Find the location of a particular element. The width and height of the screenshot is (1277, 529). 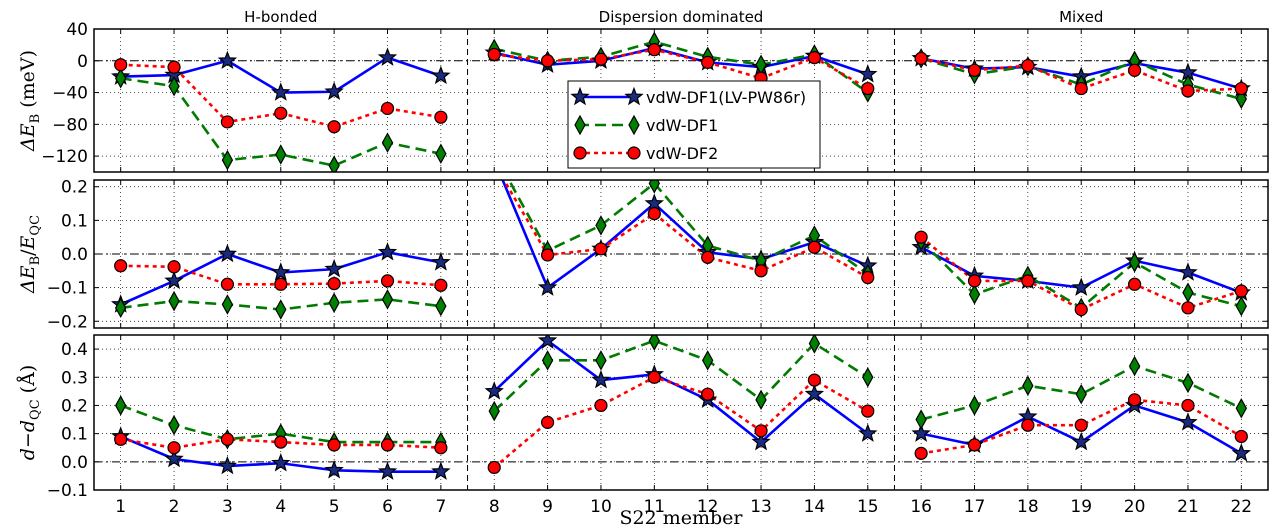

series-line-vdw-df2 is located at coordinates (685, 229).